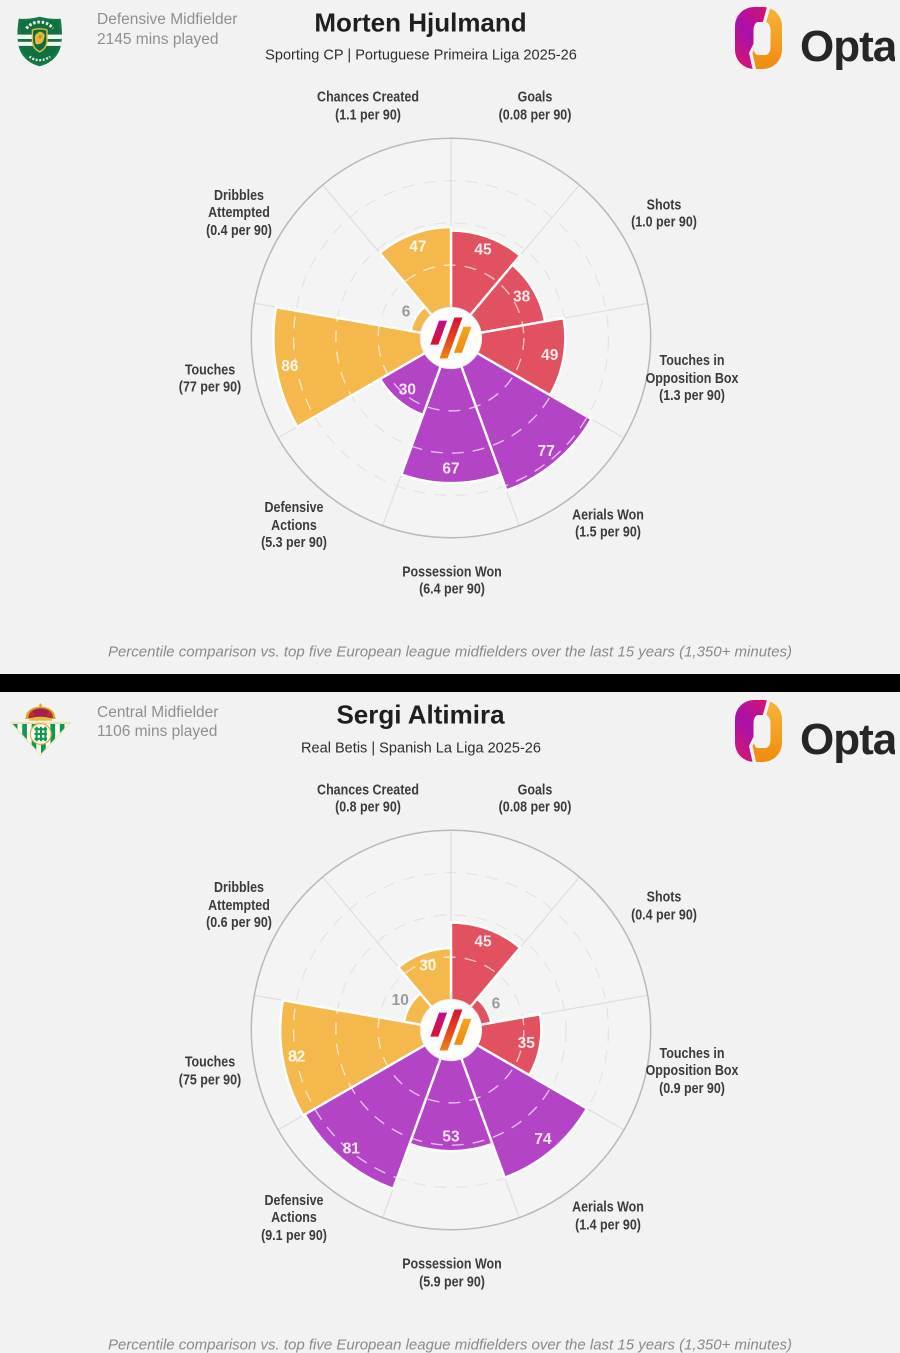 Image resolution: width=900 pixels, height=1353 pixels. Describe the element at coordinates (451, 1137) in the screenshot. I see `svg-text: 53` at that location.